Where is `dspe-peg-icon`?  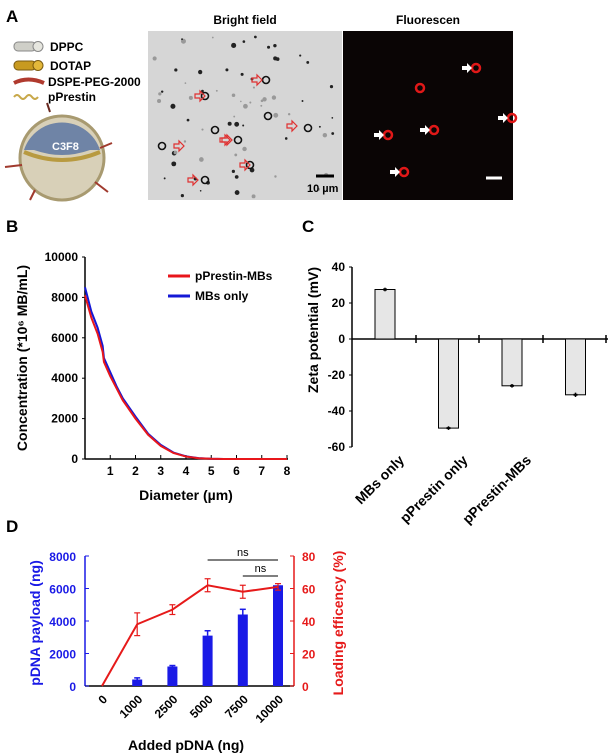
dspe-peg-icon is located at coordinates (29, 81).